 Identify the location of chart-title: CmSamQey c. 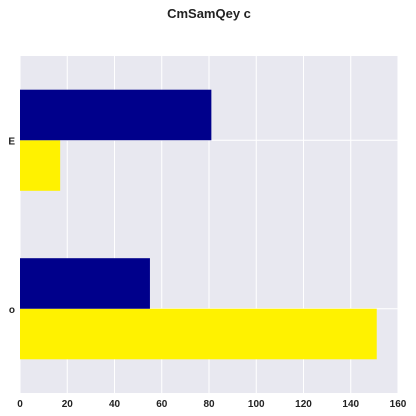
(209, 13).